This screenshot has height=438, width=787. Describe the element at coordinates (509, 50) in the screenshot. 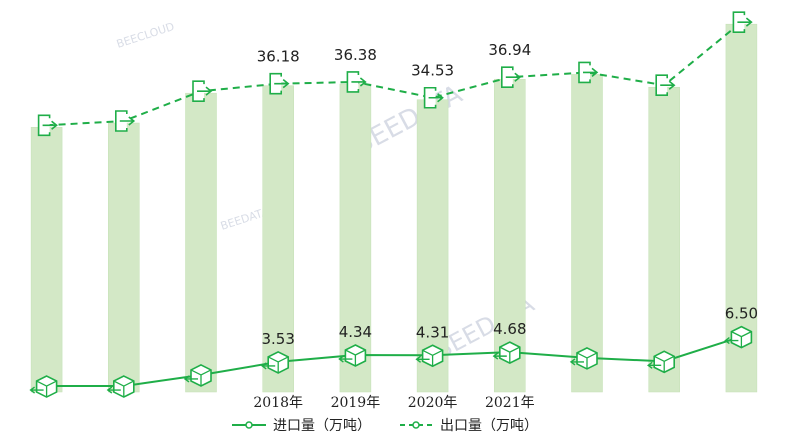

I see `export-value-label: 36.94` at that location.